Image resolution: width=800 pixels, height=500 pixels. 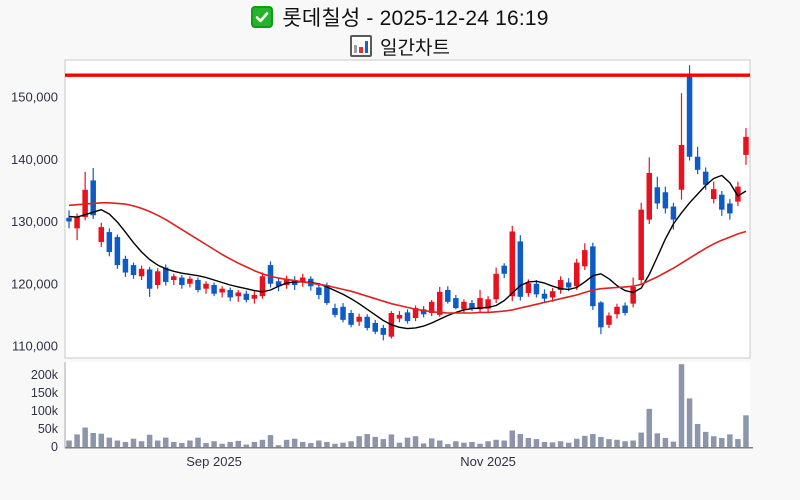 What do you see at coordinates (34, 222) in the screenshot?
I see `price-axis-labels: 110,000 120,000 130,000 140,000 150,000` at bounding box center [34, 222].